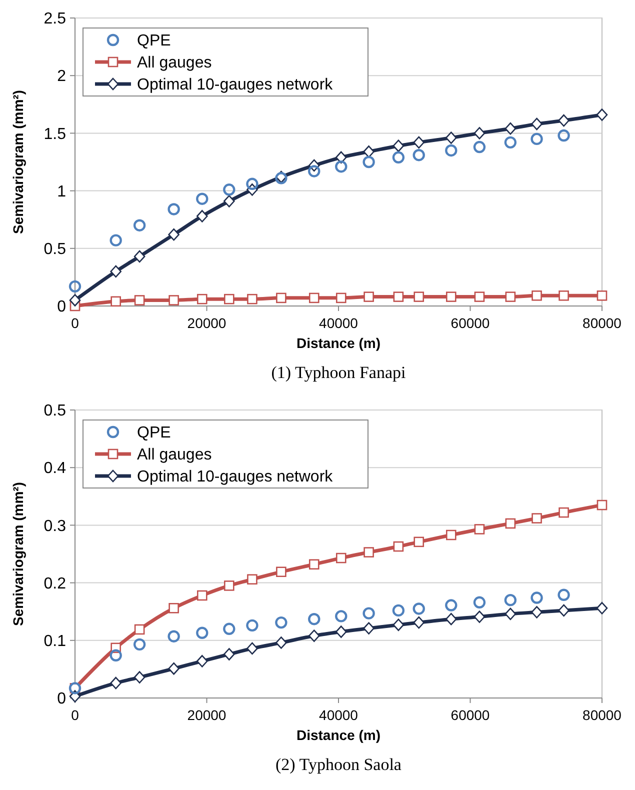 This screenshot has height=790, width=635. Describe the element at coordinates (338, 372) in the screenshot. I see `text: (1) Typhoon Fanapi` at that location.